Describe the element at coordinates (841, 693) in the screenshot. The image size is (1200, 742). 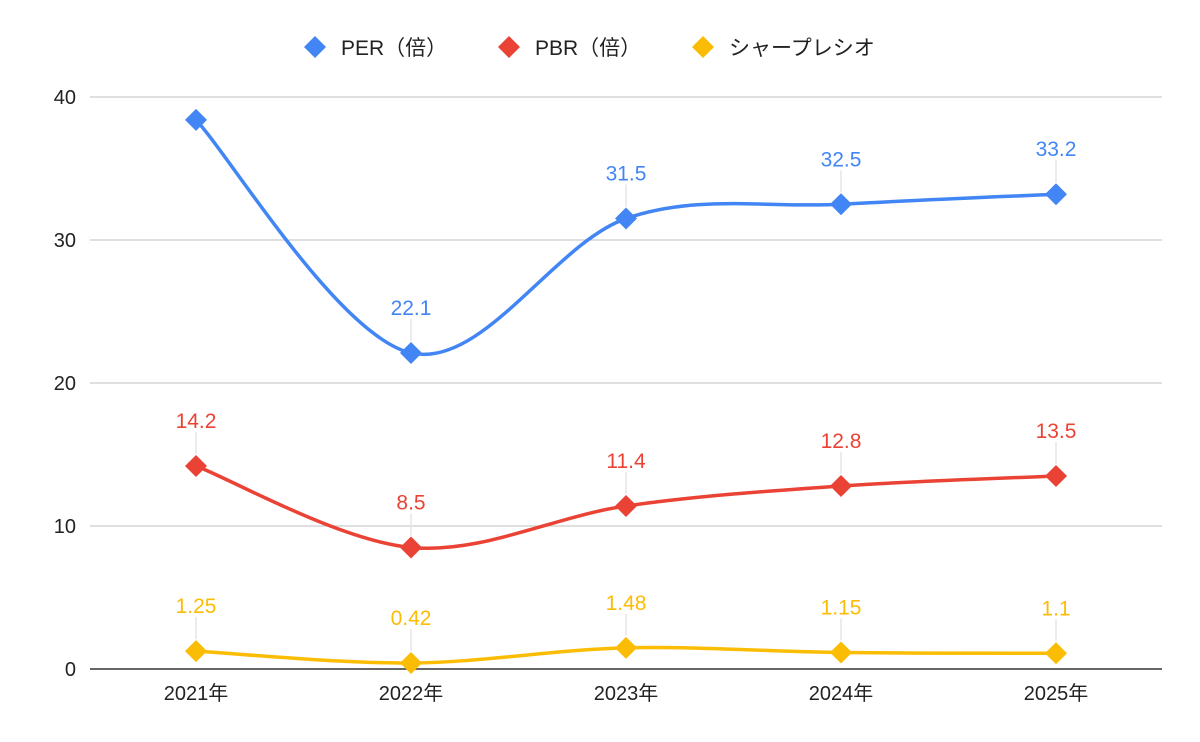
I see `x-tick-label: 2024年` at that location.